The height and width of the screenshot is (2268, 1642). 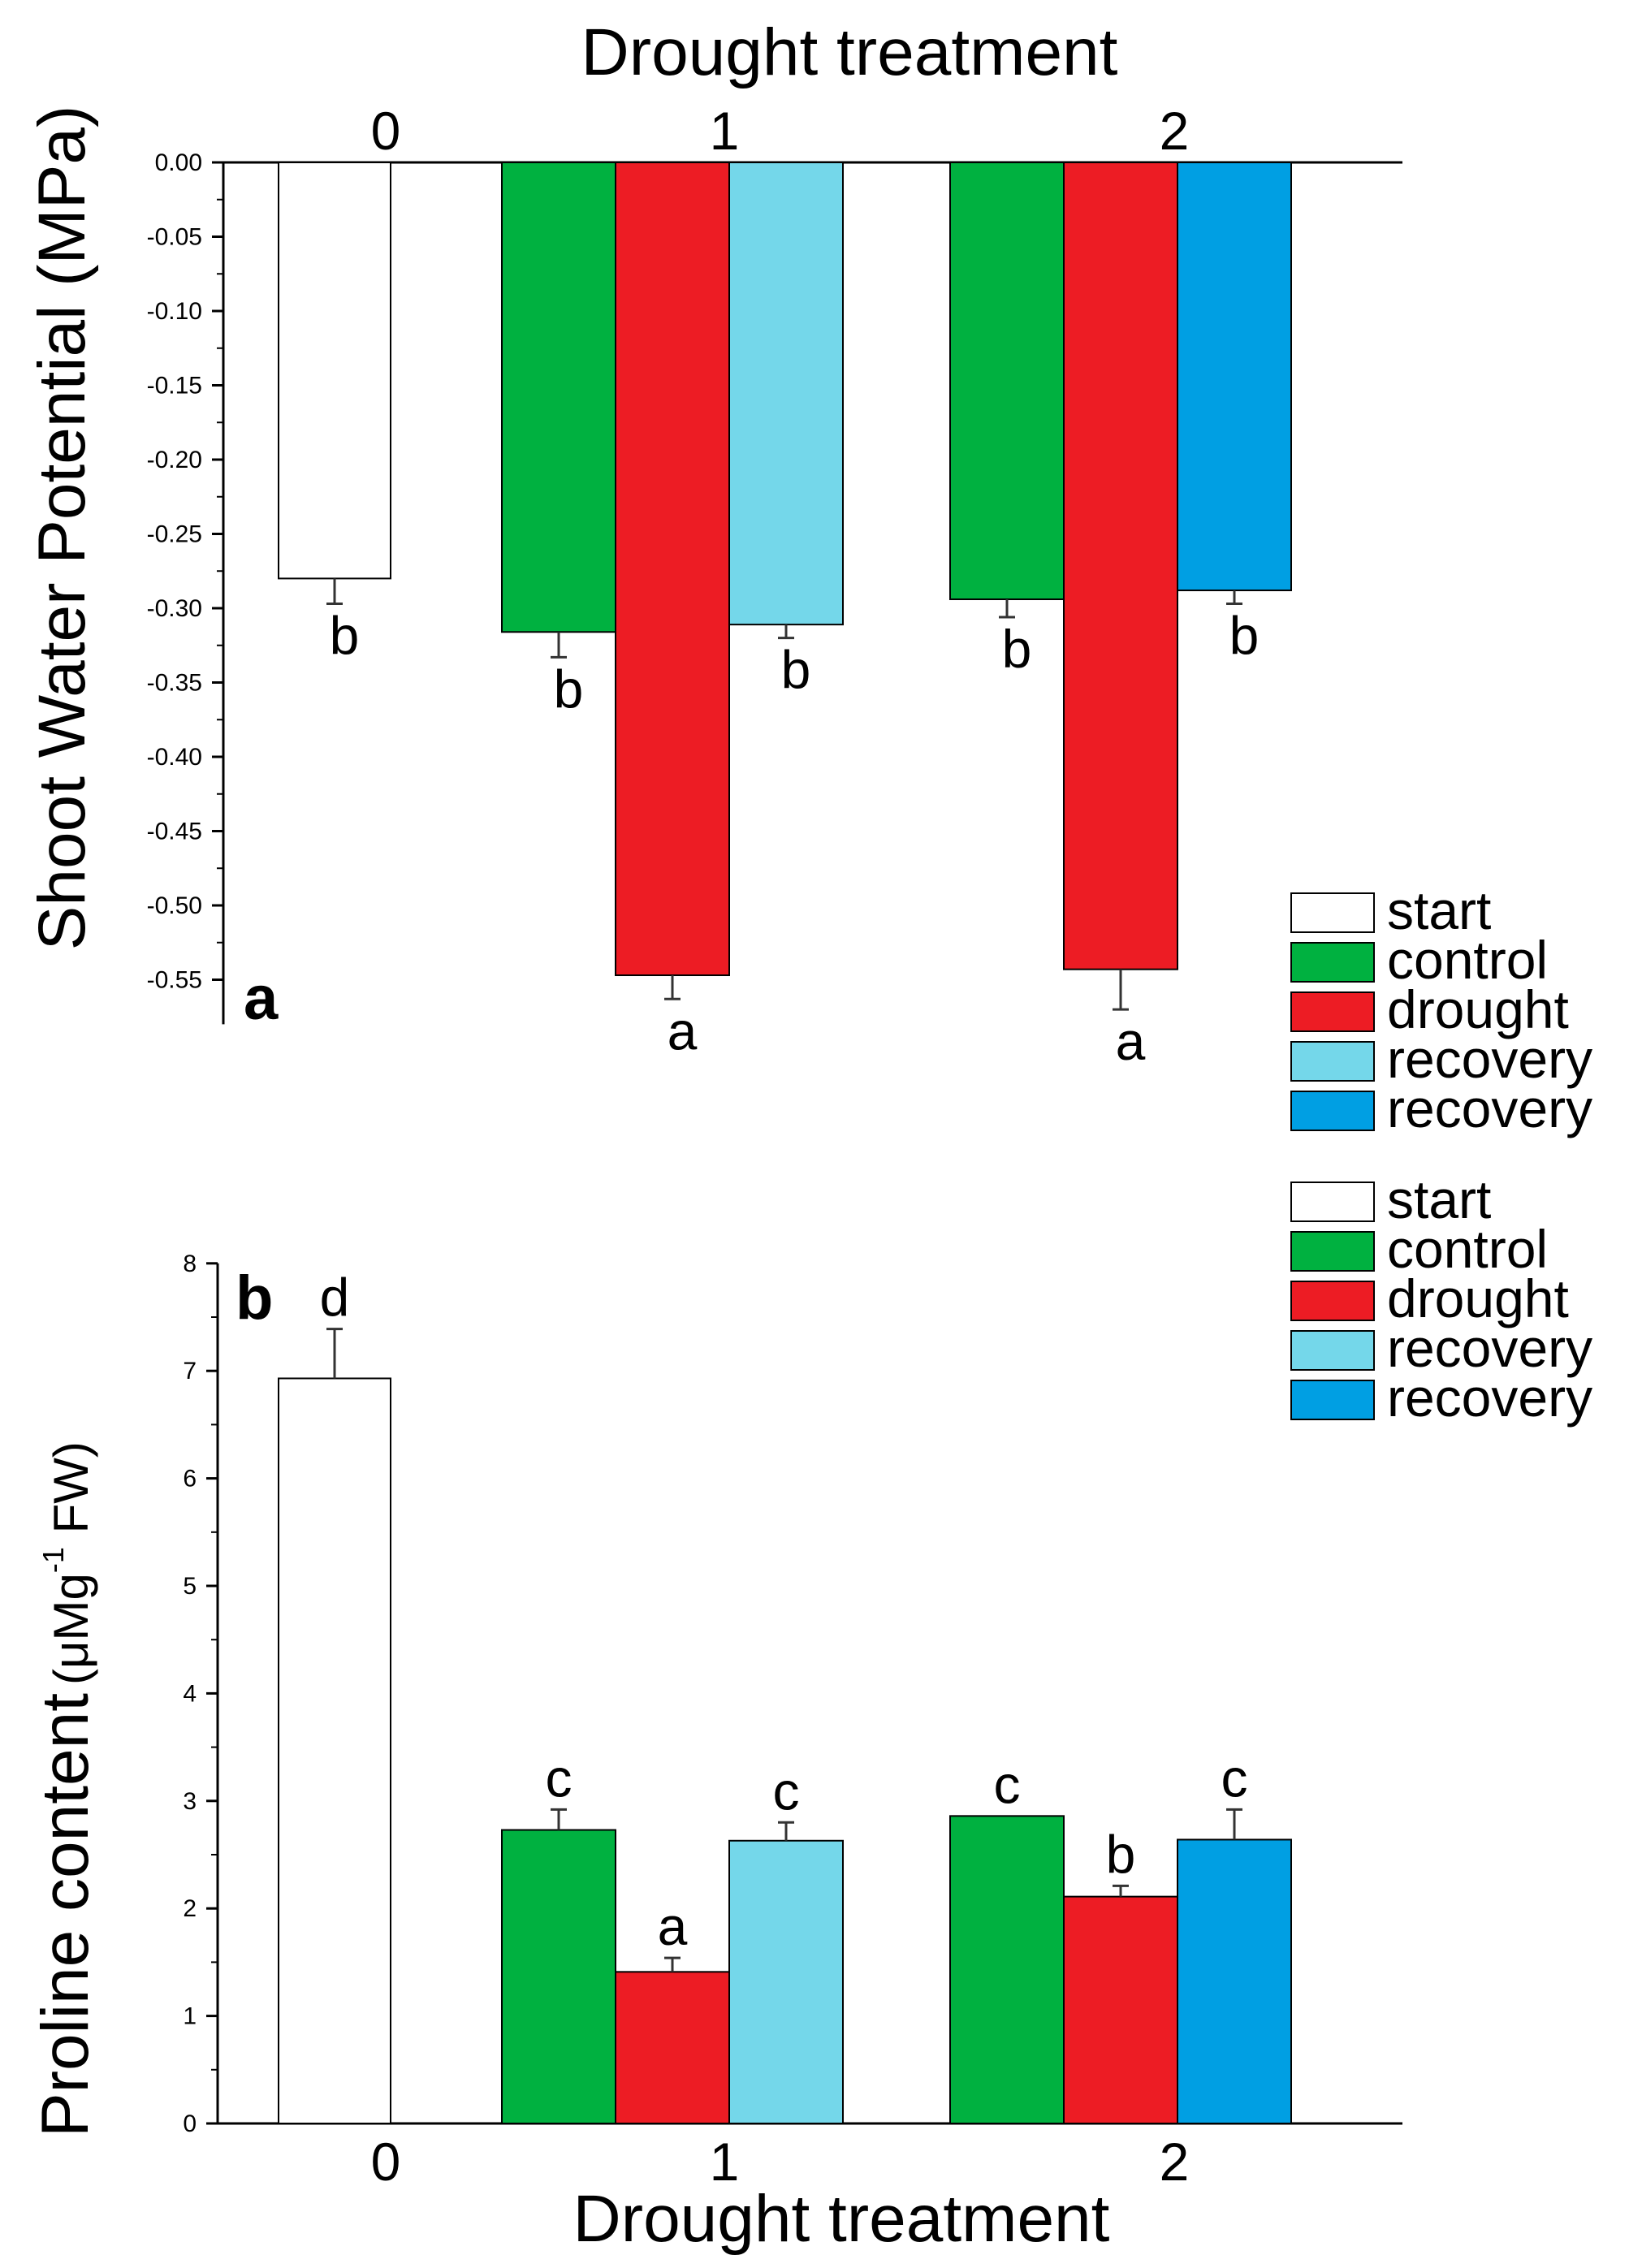 I want to click on y-tick-label: 3, so click(x=190, y=1801).